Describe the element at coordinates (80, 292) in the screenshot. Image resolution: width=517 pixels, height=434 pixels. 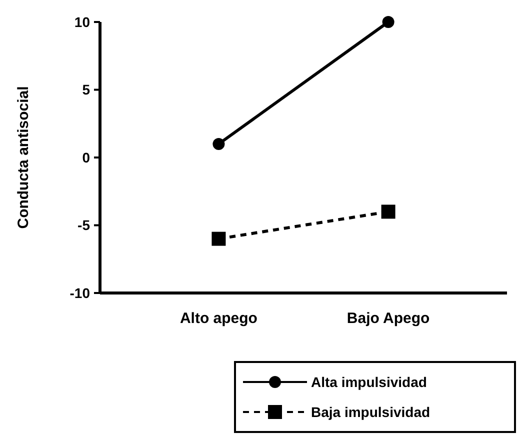
I see `y-tick-label: -10` at that location.